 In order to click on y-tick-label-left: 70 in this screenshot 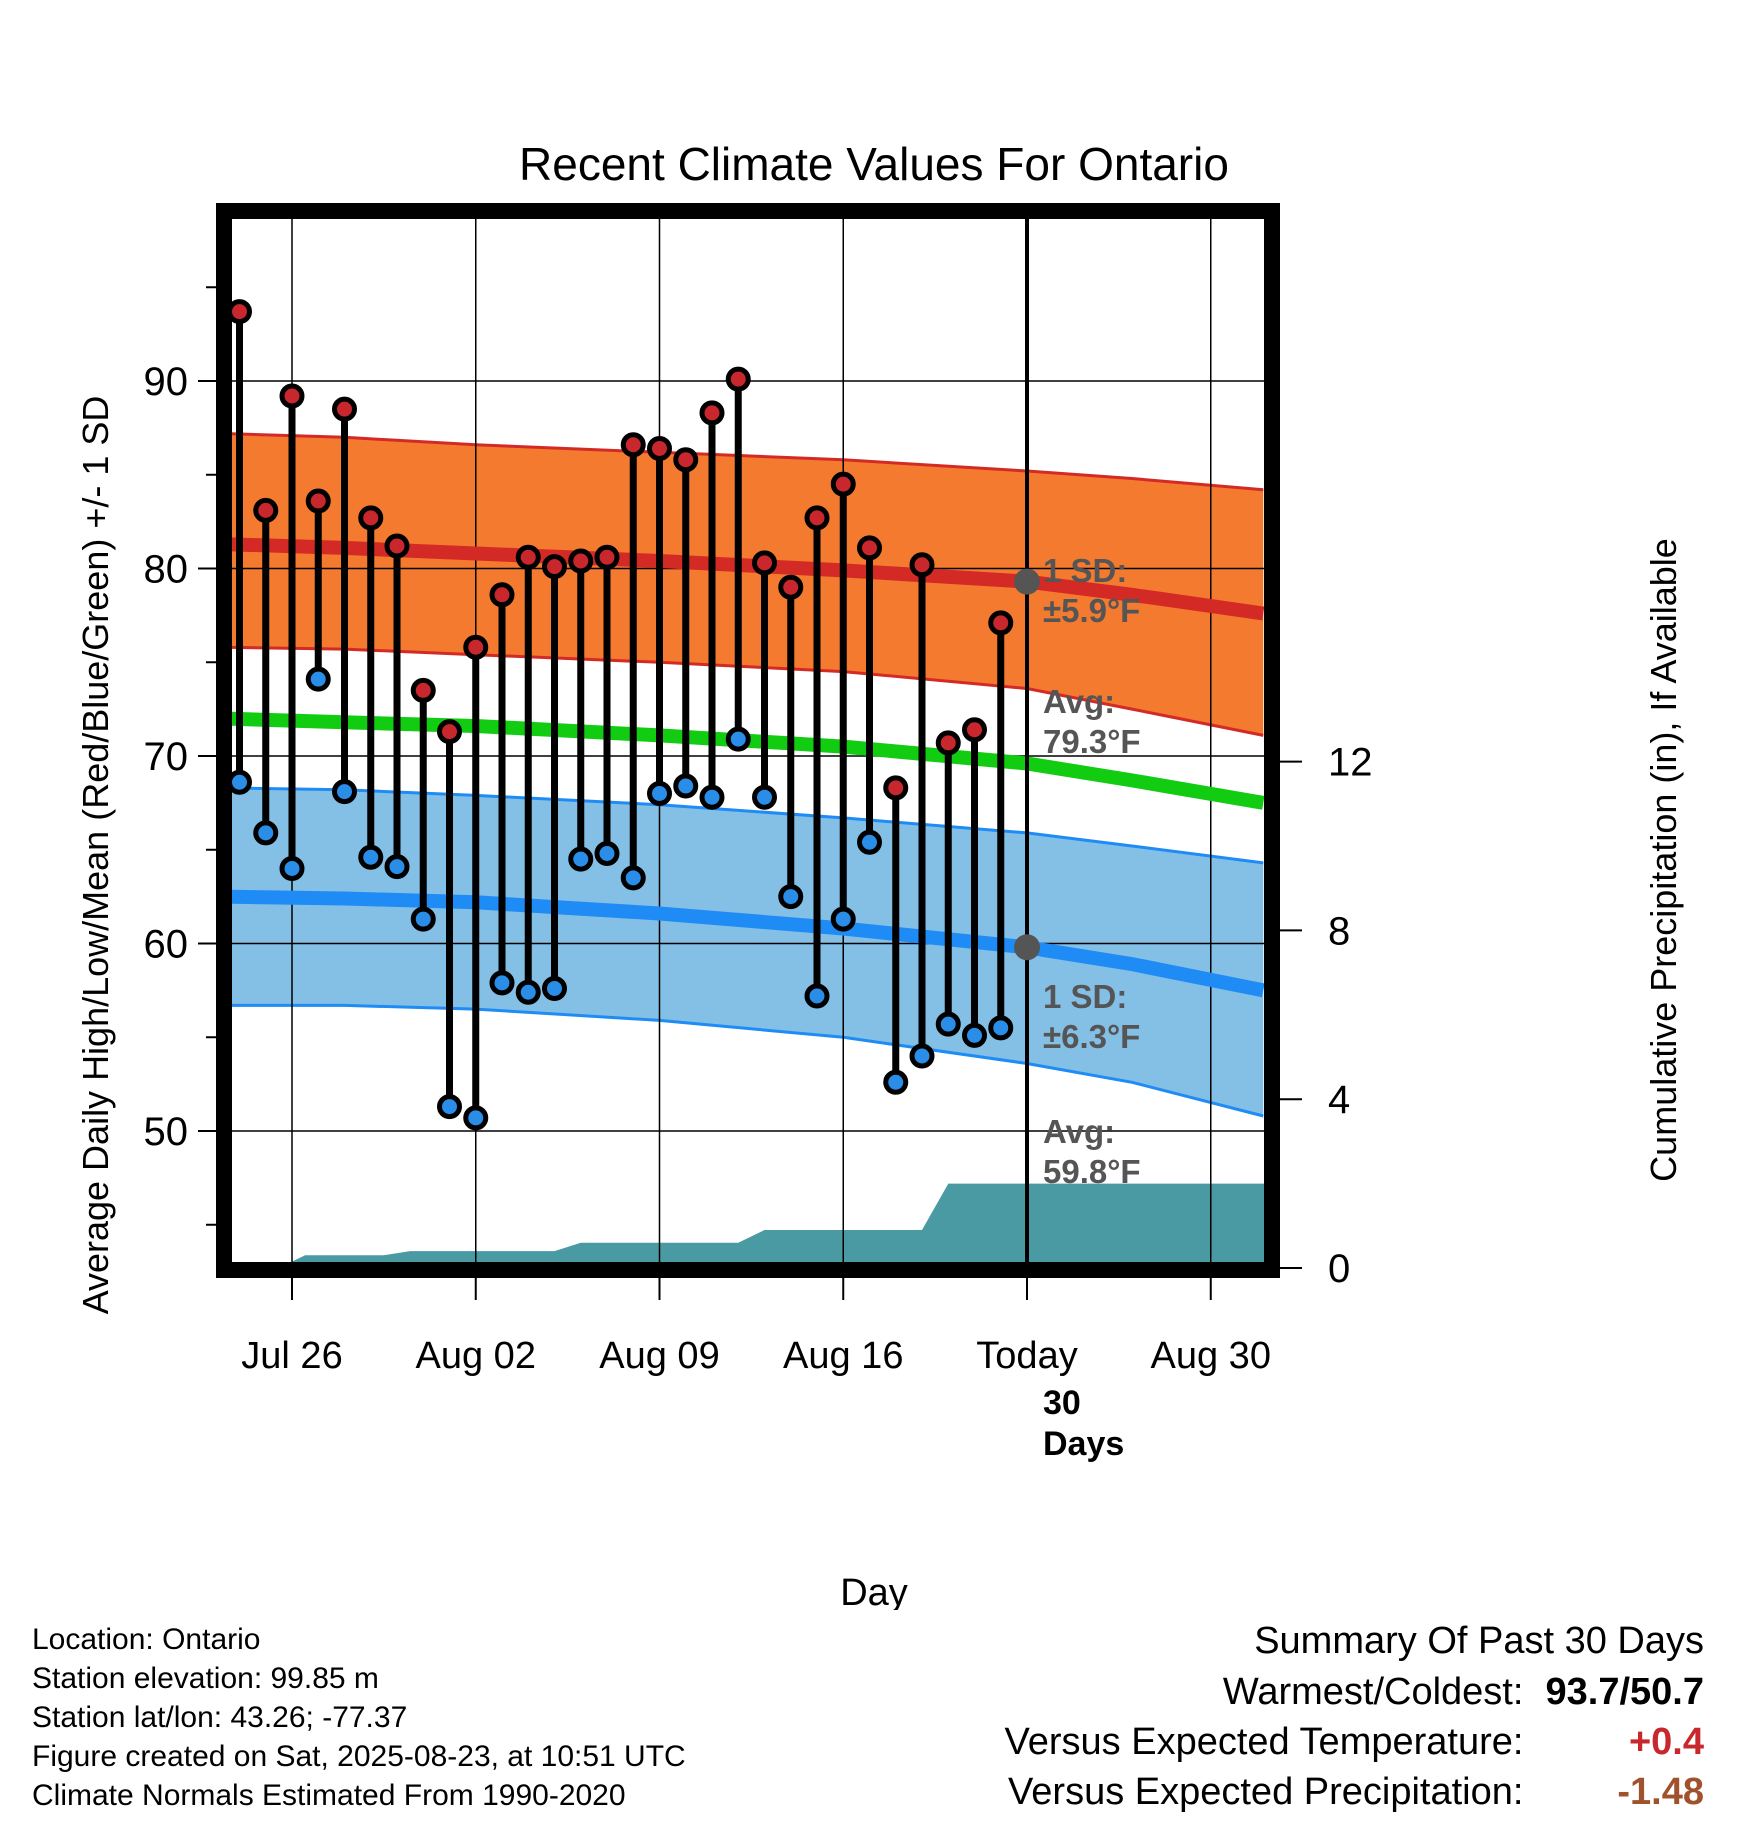, I will do `click(166, 757)`.